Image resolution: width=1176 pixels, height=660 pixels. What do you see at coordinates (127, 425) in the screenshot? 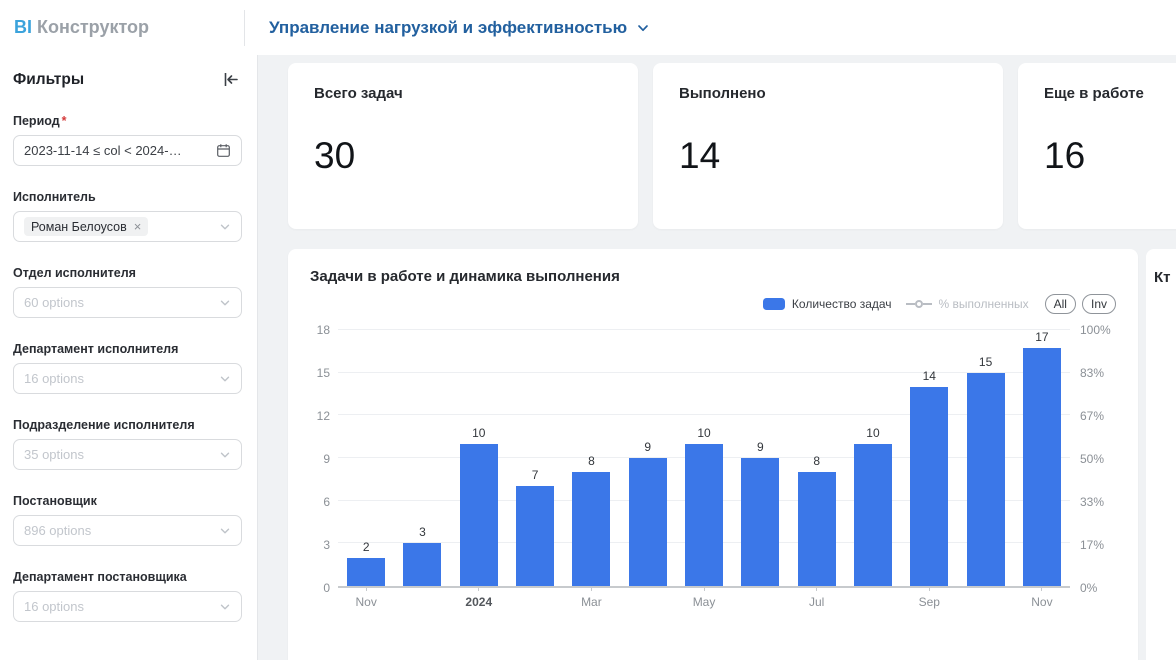
I see `filter-label: Подразделение исполнителя` at bounding box center [127, 425].